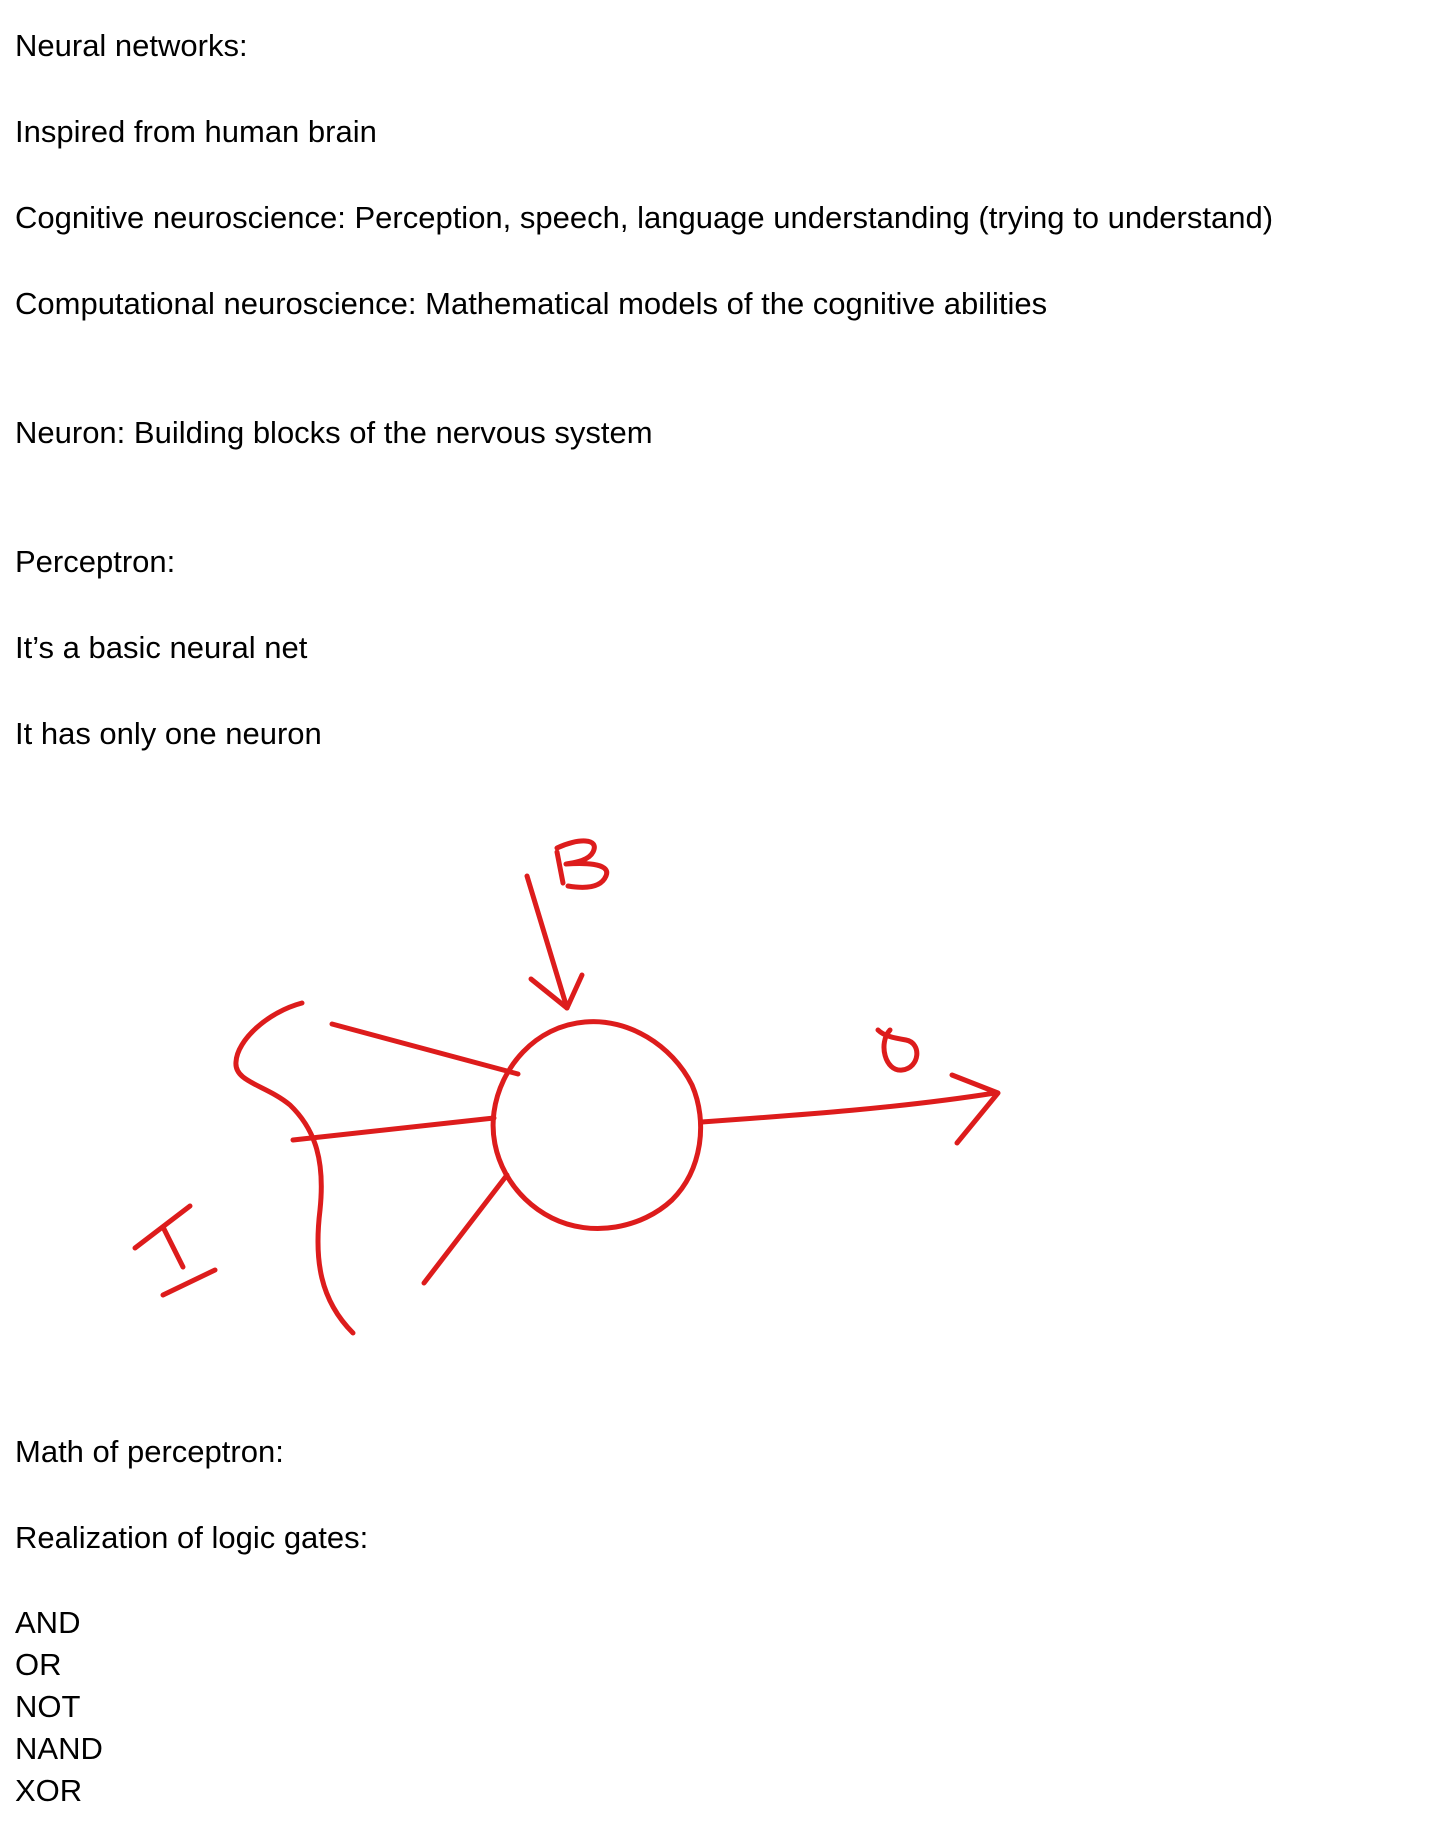  I want to click on gate-or: OR, so click(38, 1664).